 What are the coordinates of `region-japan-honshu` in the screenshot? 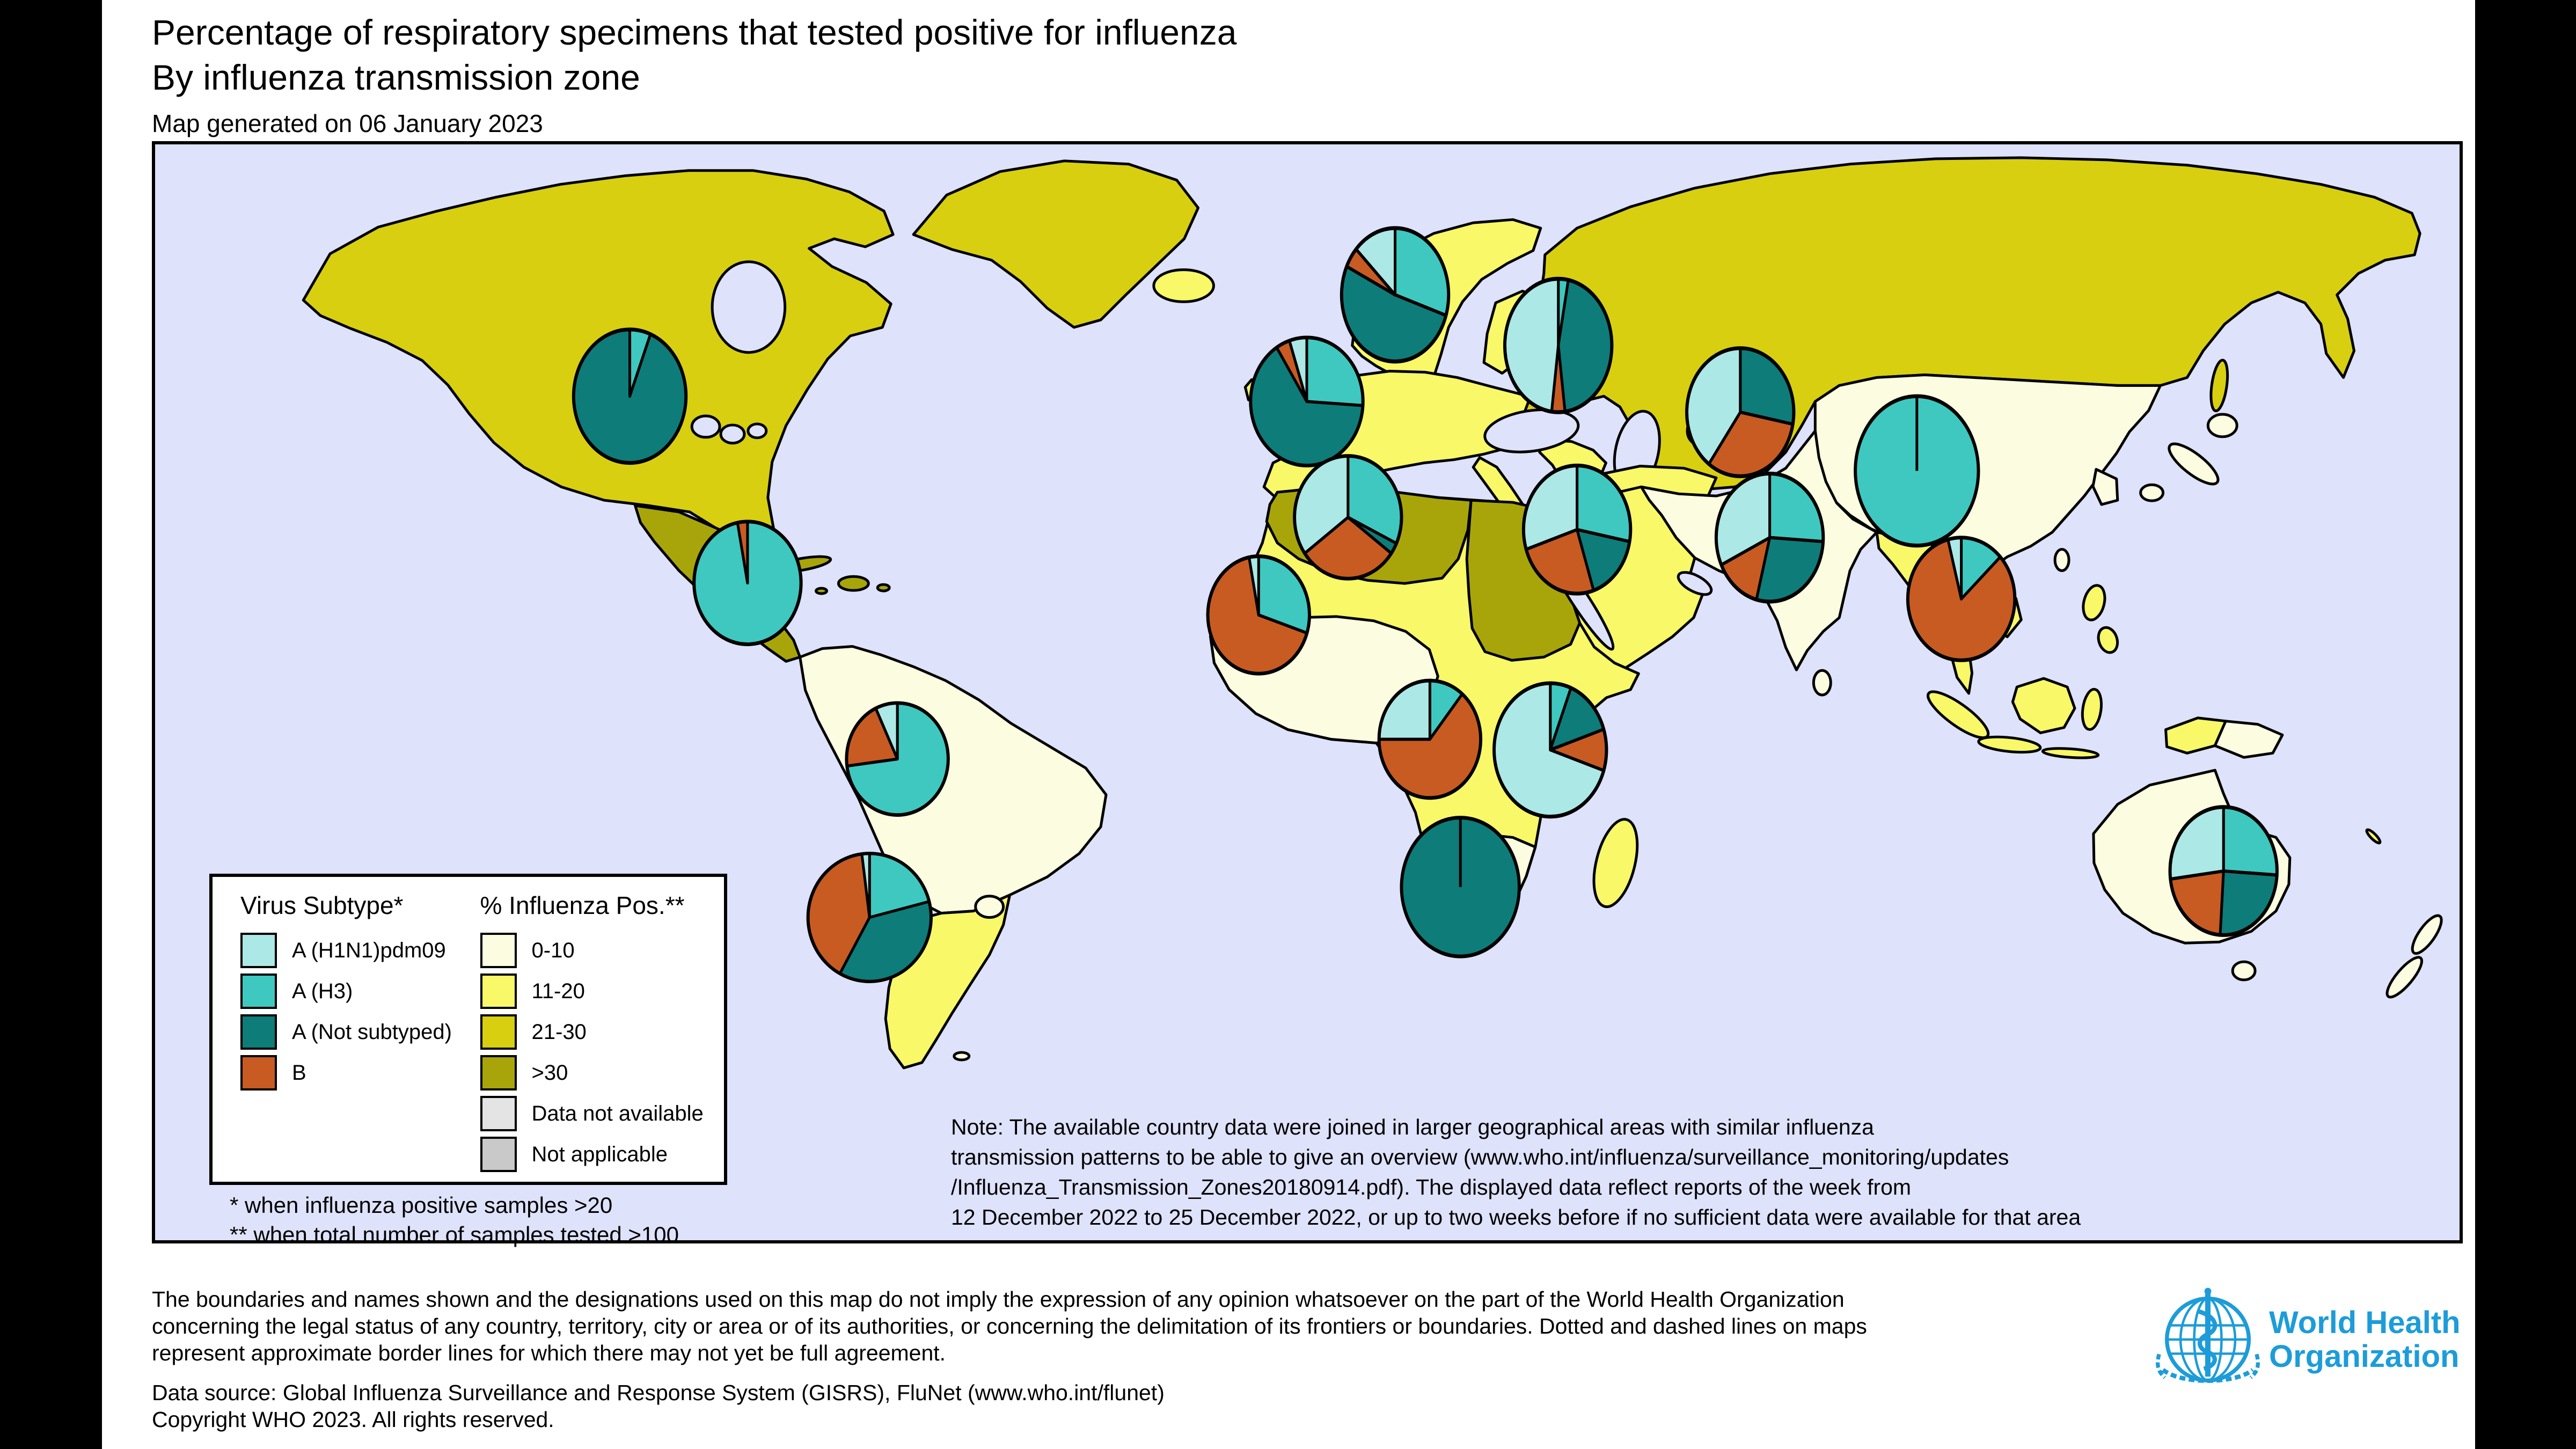 It's located at (2194, 464).